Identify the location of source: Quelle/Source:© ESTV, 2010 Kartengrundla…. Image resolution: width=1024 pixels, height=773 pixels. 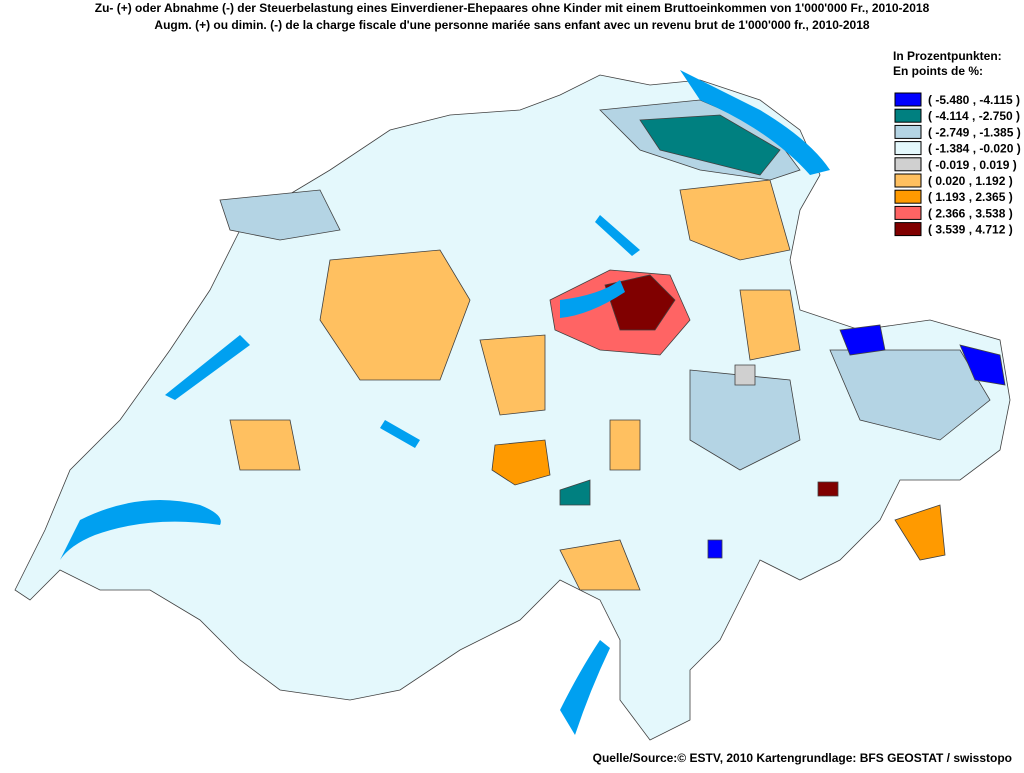
(802, 758).